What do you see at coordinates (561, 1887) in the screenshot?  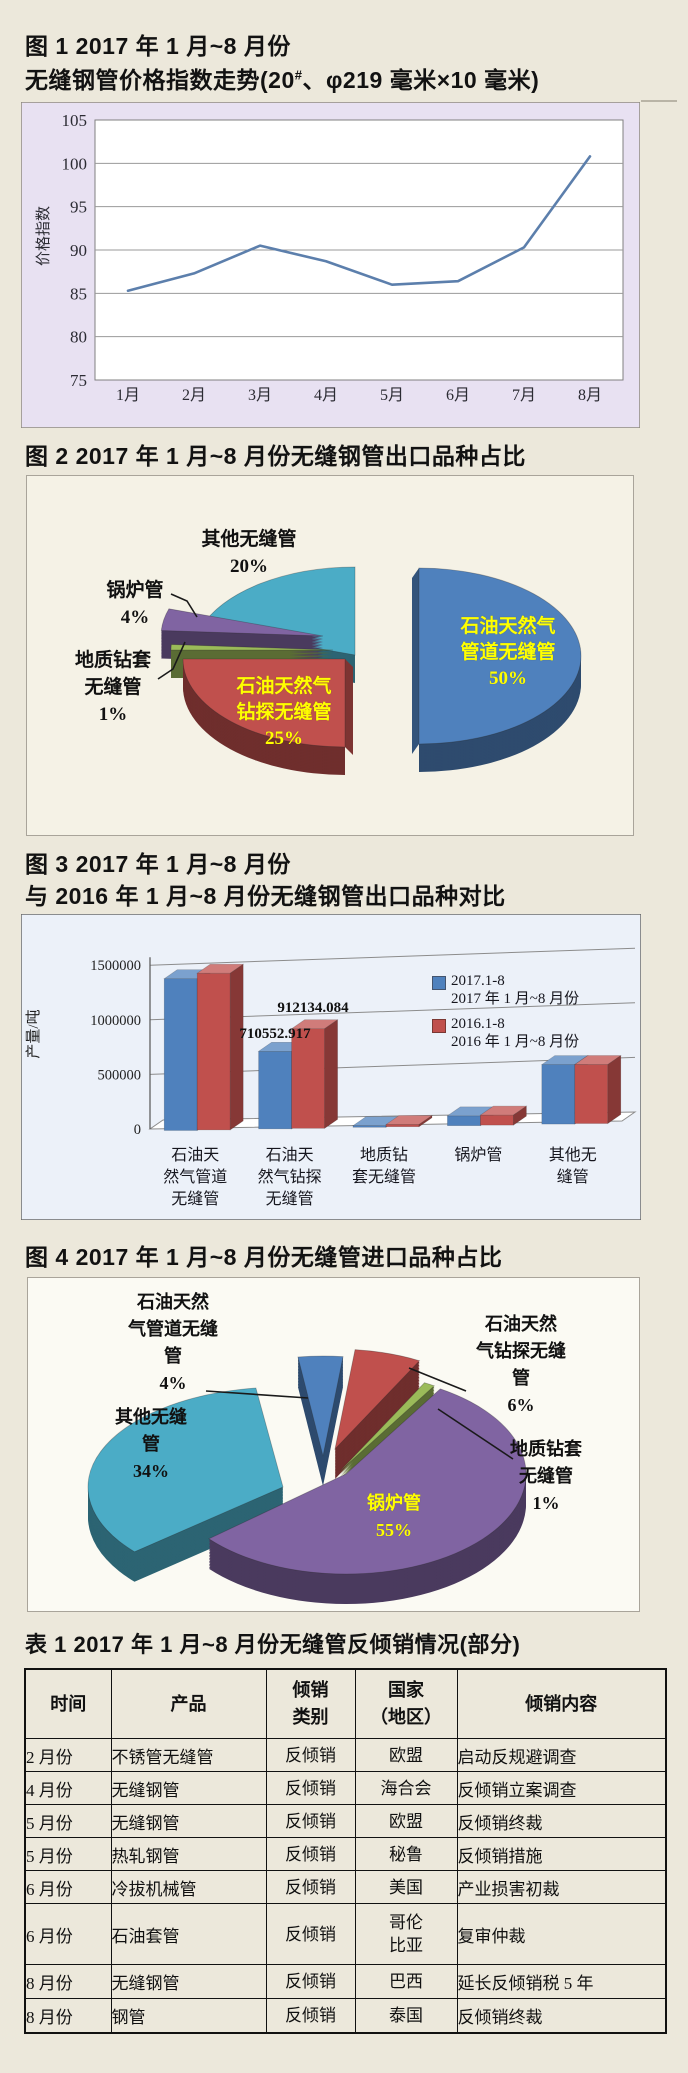 I see `table-cell: 产业损害初裁` at bounding box center [561, 1887].